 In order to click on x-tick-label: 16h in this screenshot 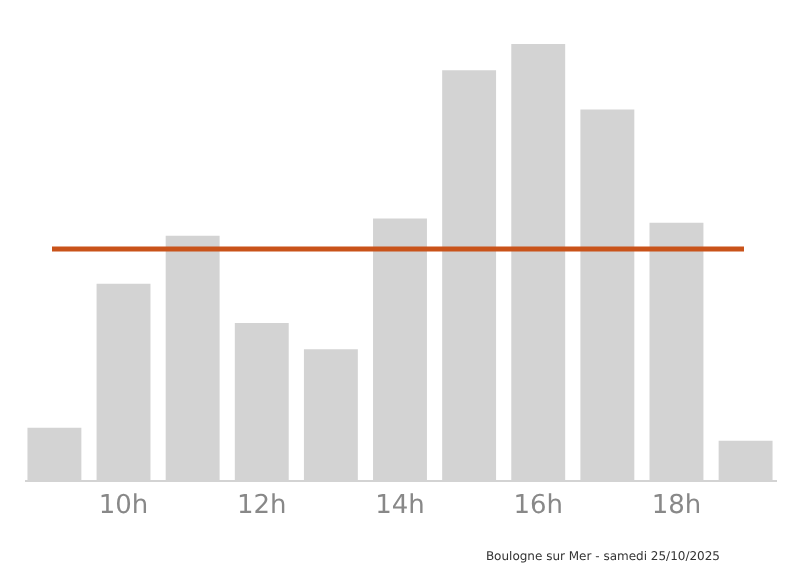, I will do `click(538, 506)`.